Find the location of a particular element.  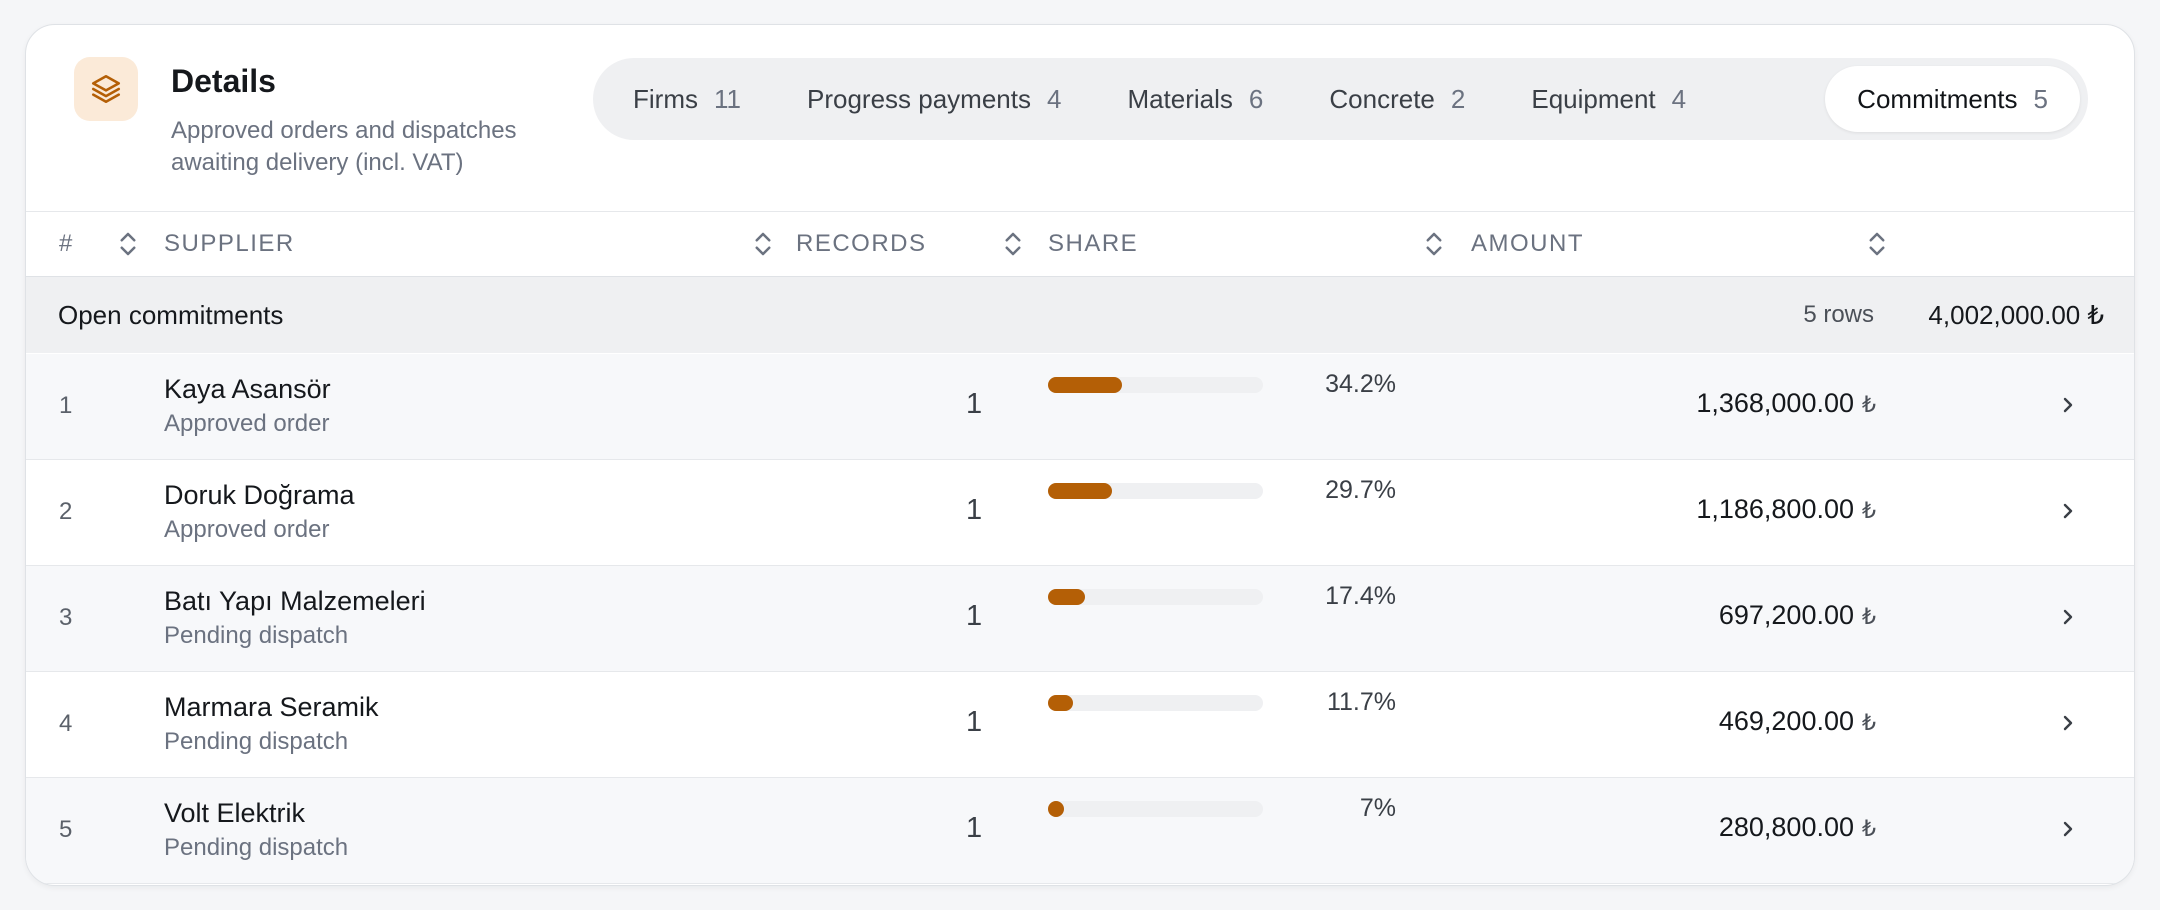

group-total: 4,002,000.00 ₺ is located at coordinates (2016, 314).